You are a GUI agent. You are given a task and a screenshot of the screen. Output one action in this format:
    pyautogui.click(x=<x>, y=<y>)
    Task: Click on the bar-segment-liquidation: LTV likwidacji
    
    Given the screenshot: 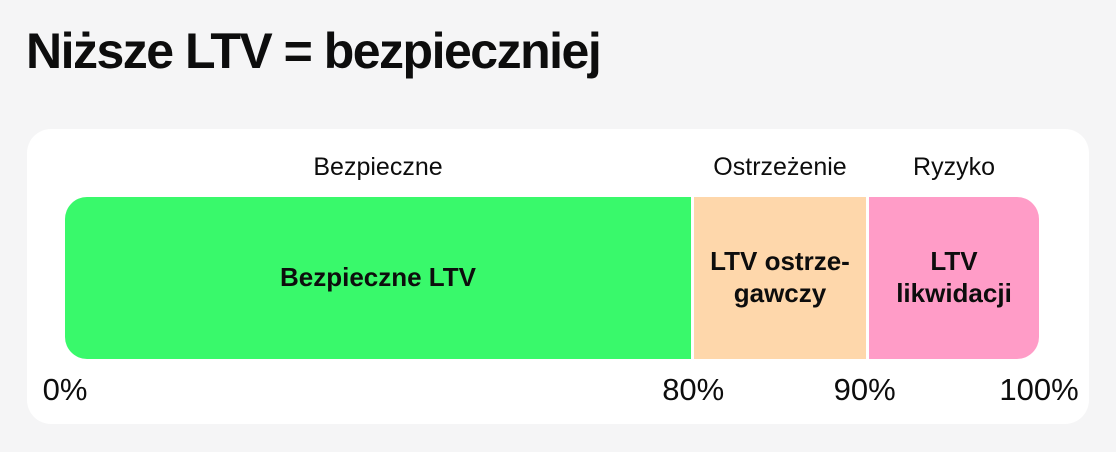 What is the action you would take?
    pyautogui.click(x=954, y=277)
    